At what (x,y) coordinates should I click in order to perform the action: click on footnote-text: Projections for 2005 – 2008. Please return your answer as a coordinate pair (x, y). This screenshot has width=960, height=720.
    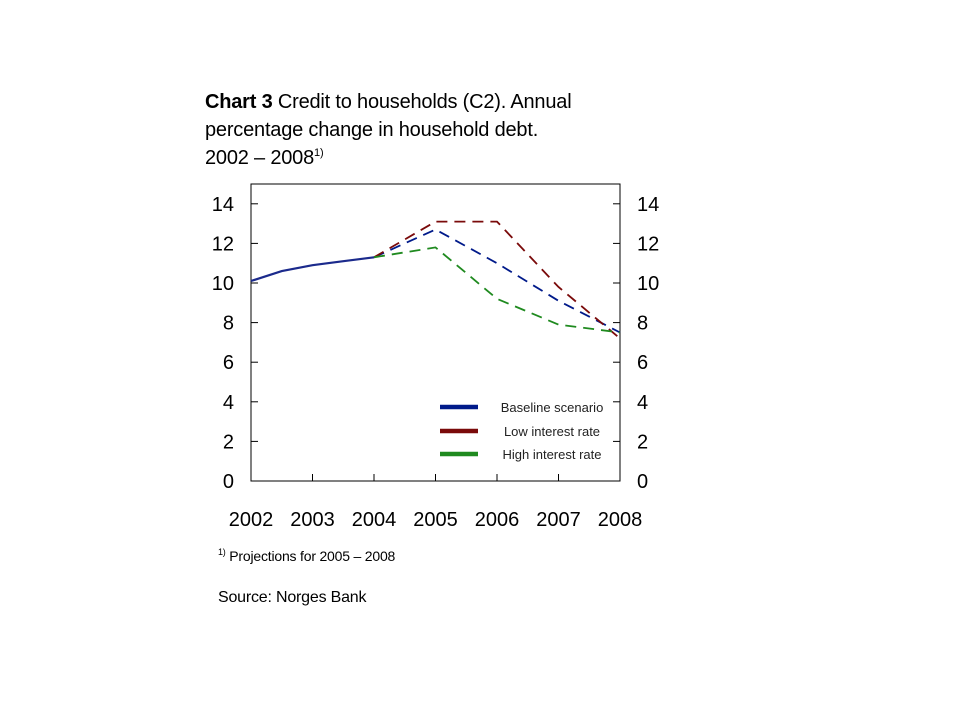
    Looking at the image, I should click on (310, 556).